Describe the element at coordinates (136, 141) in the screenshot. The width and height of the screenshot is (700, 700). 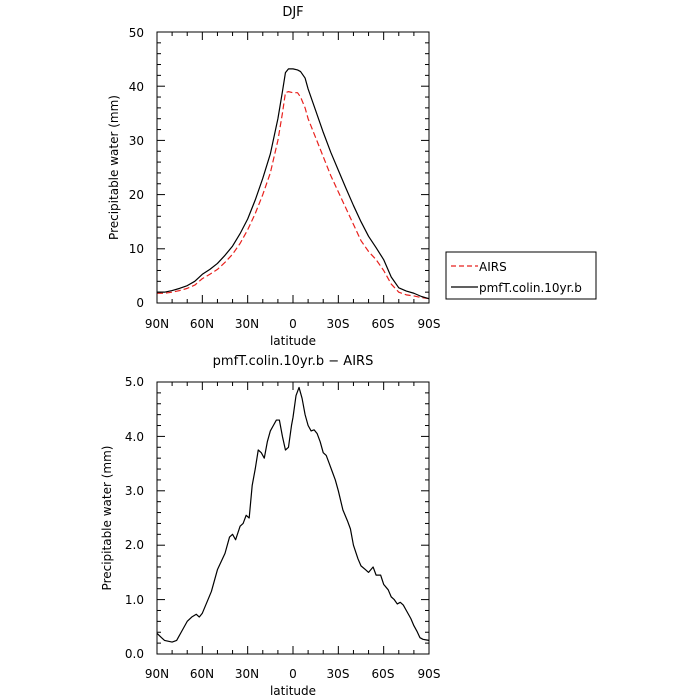
I see `y-tick-label: 30` at that location.